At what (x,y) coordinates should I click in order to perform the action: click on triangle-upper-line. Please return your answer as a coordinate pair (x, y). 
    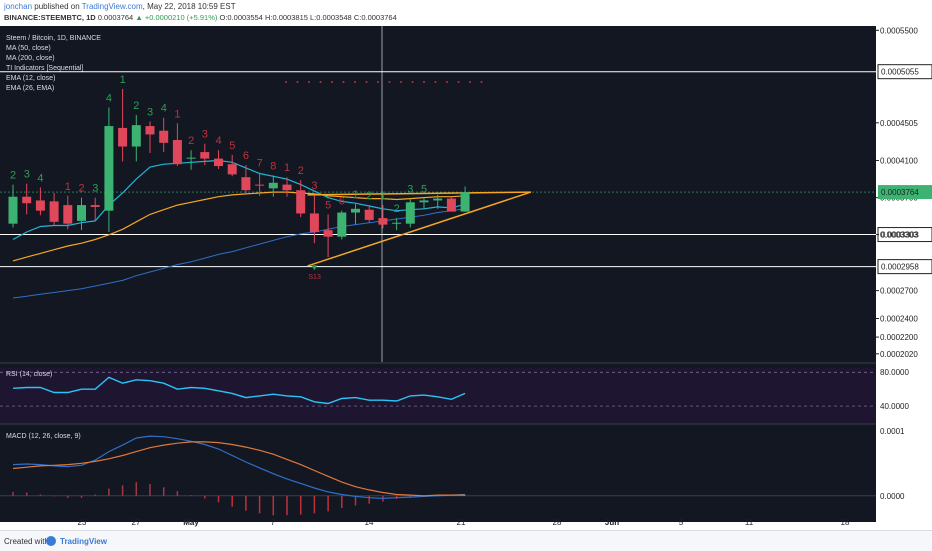
    Looking at the image, I should click on (419, 193).